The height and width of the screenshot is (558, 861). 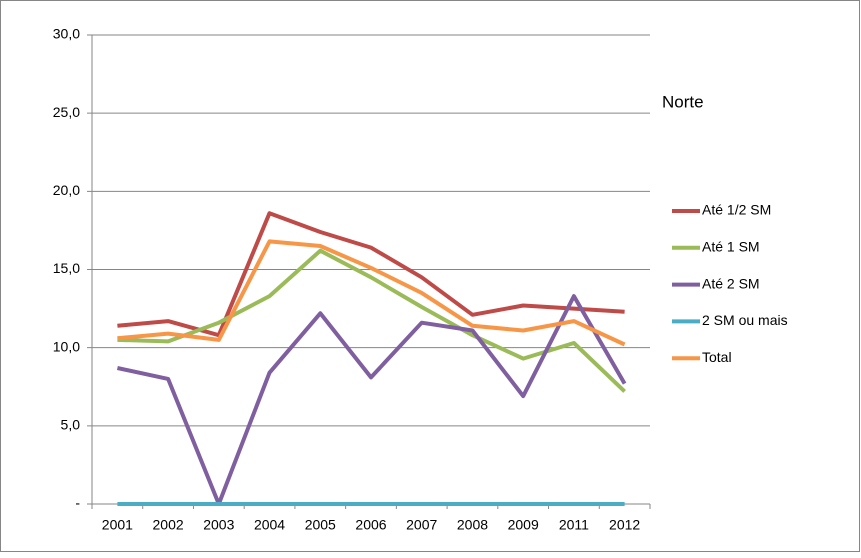 What do you see at coordinates (66, 268) in the screenshot?
I see `y-tick-label: 15,0` at bounding box center [66, 268].